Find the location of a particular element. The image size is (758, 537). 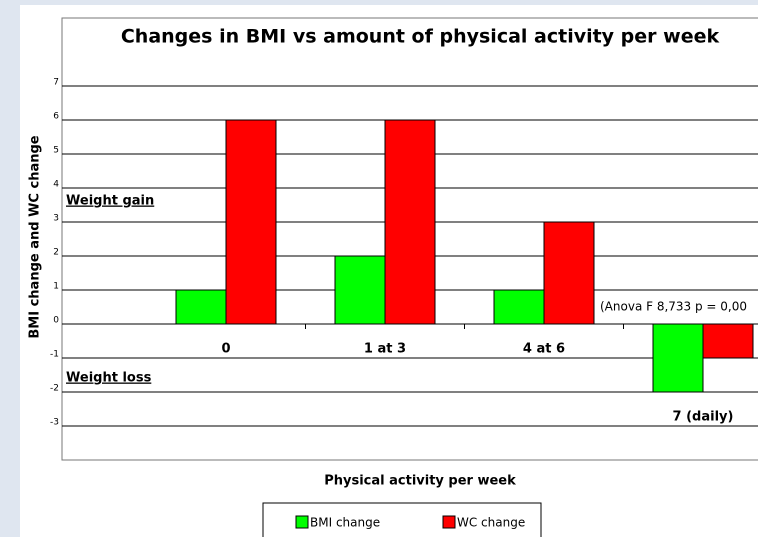

y-tick-label: -2 is located at coordinates (54, 389).